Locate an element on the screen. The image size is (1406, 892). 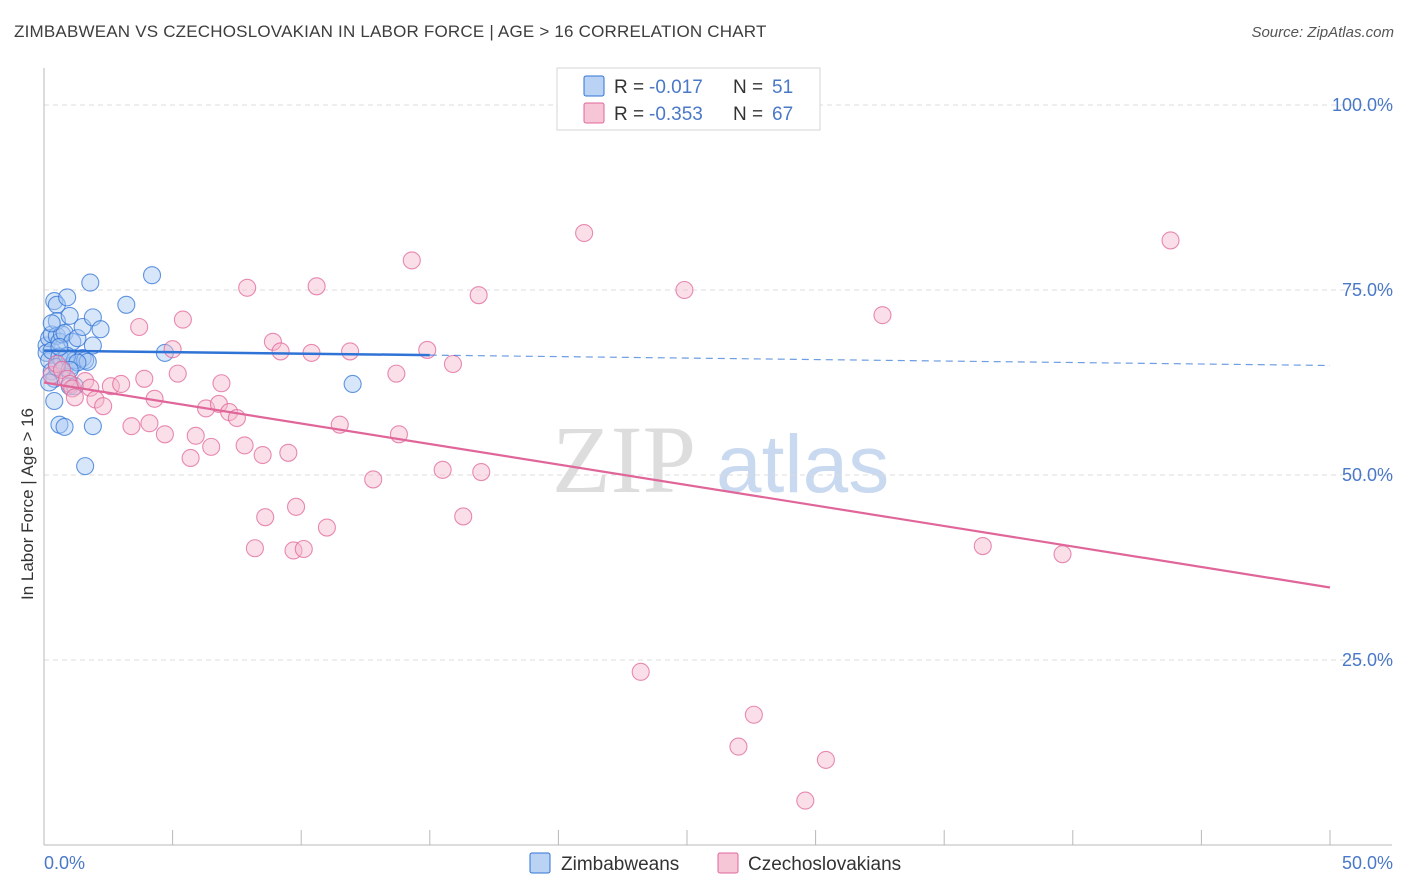
legend-n-value: 67 is located at coordinates (782, 114).